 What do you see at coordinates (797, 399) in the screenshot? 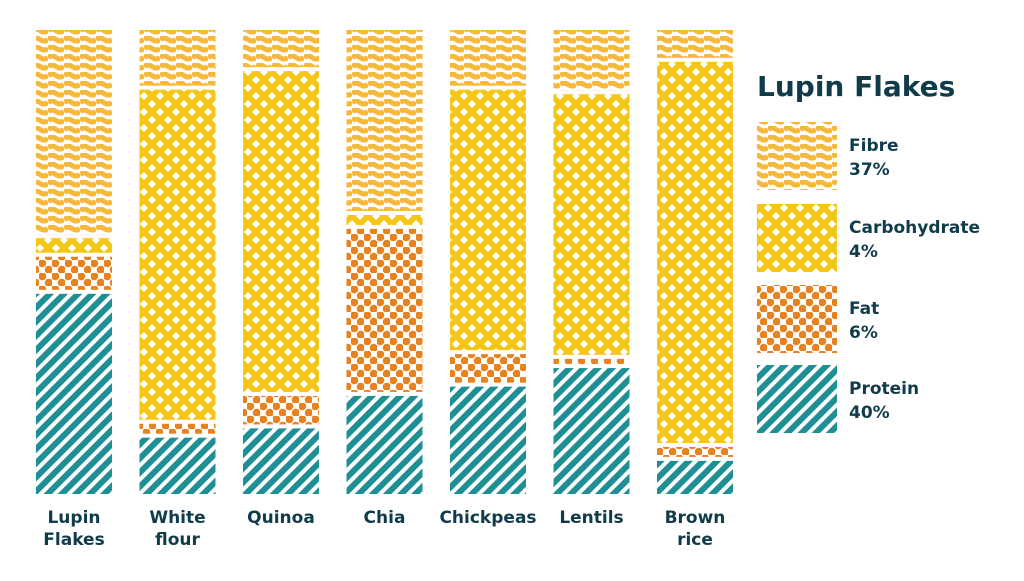
I see `legend-swatch-protein` at bounding box center [797, 399].